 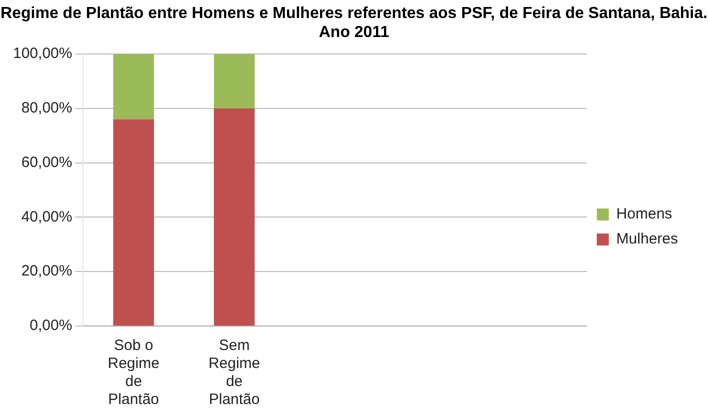 What do you see at coordinates (51, 325) in the screenshot?
I see `y-tick-label: 0,00%` at bounding box center [51, 325].